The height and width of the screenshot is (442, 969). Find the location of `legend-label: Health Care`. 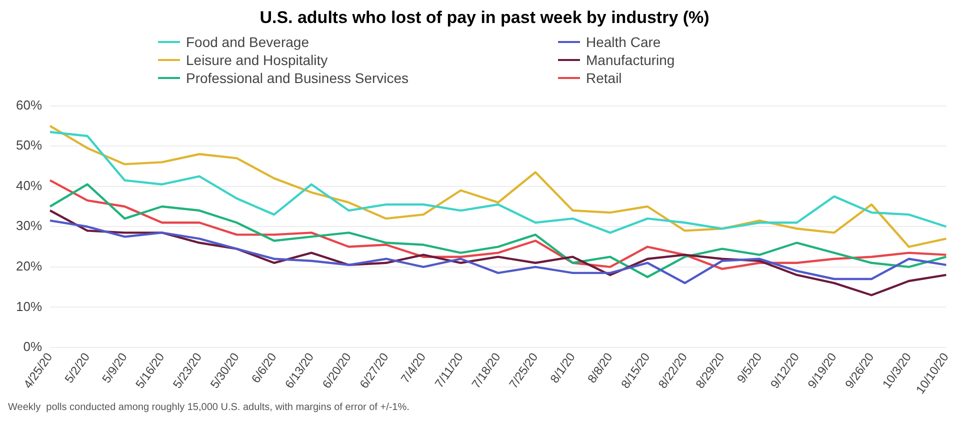

legend-label: Health Care is located at coordinates (623, 42).